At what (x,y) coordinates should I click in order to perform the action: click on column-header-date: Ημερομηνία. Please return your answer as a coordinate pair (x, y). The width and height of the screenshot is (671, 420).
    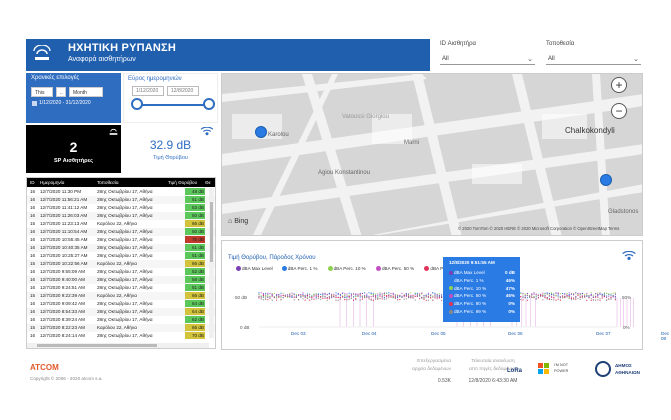
    Looking at the image, I should click on (52, 182).